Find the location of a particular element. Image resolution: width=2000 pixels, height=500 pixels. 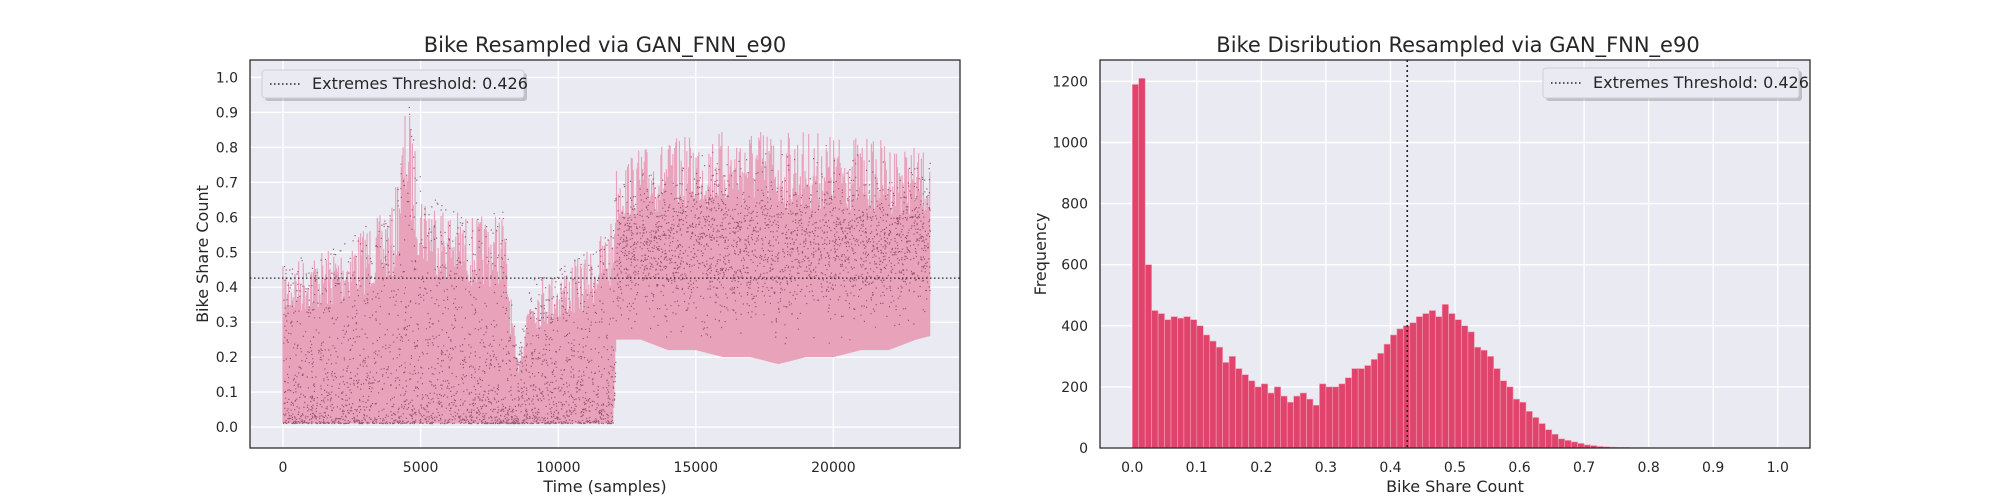

y-tick-label: 0 is located at coordinates (1083, 449).